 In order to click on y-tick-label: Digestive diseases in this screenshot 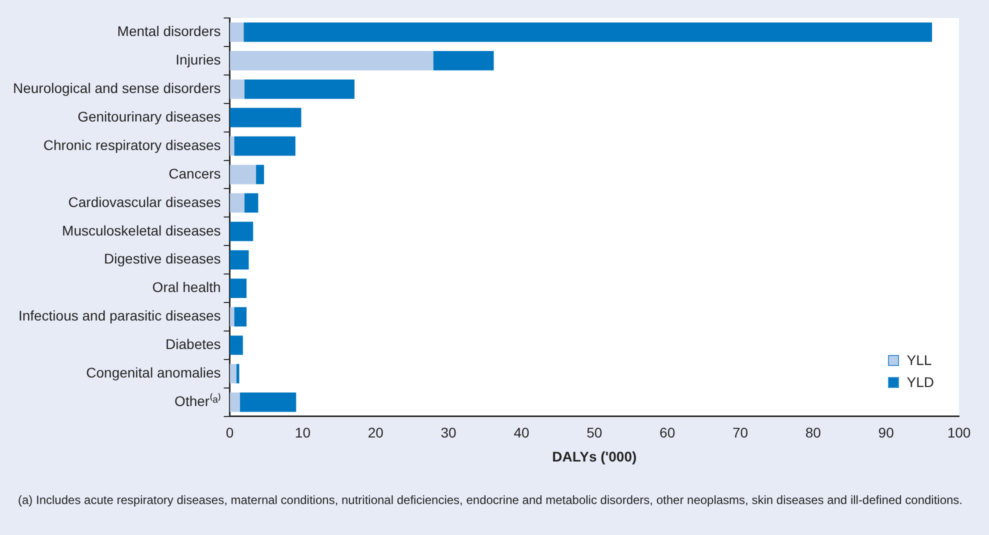, I will do `click(162, 258)`.